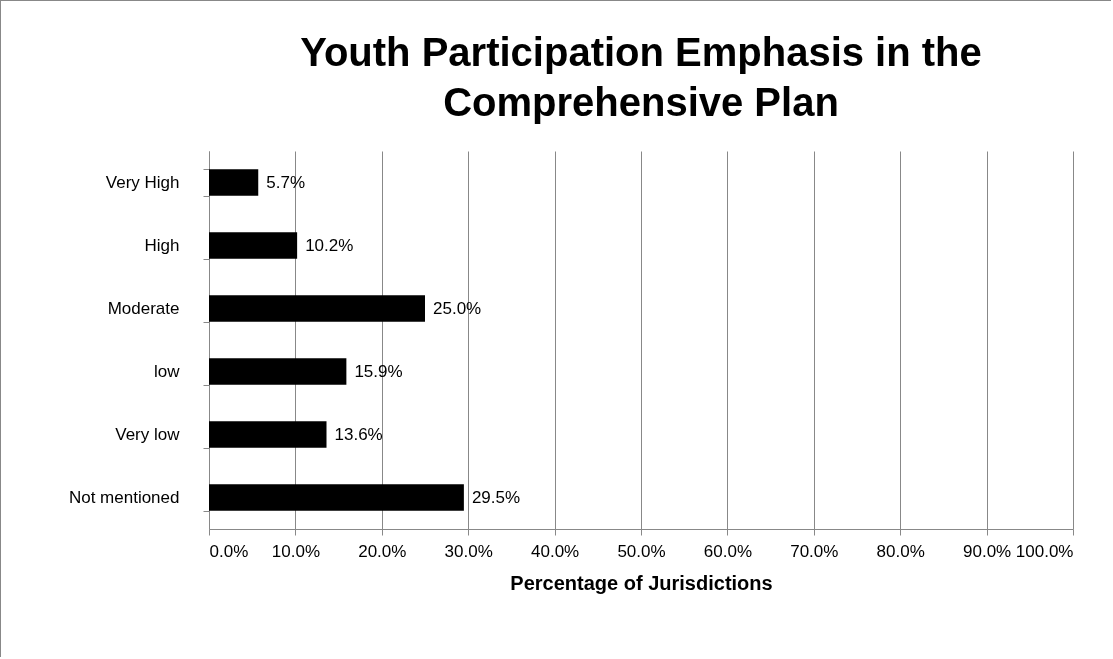 The height and width of the screenshot is (659, 1113). What do you see at coordinates (378, 371) in the screenshot?
I see `data-label: 15.9%` at bounding box center [378, 371].